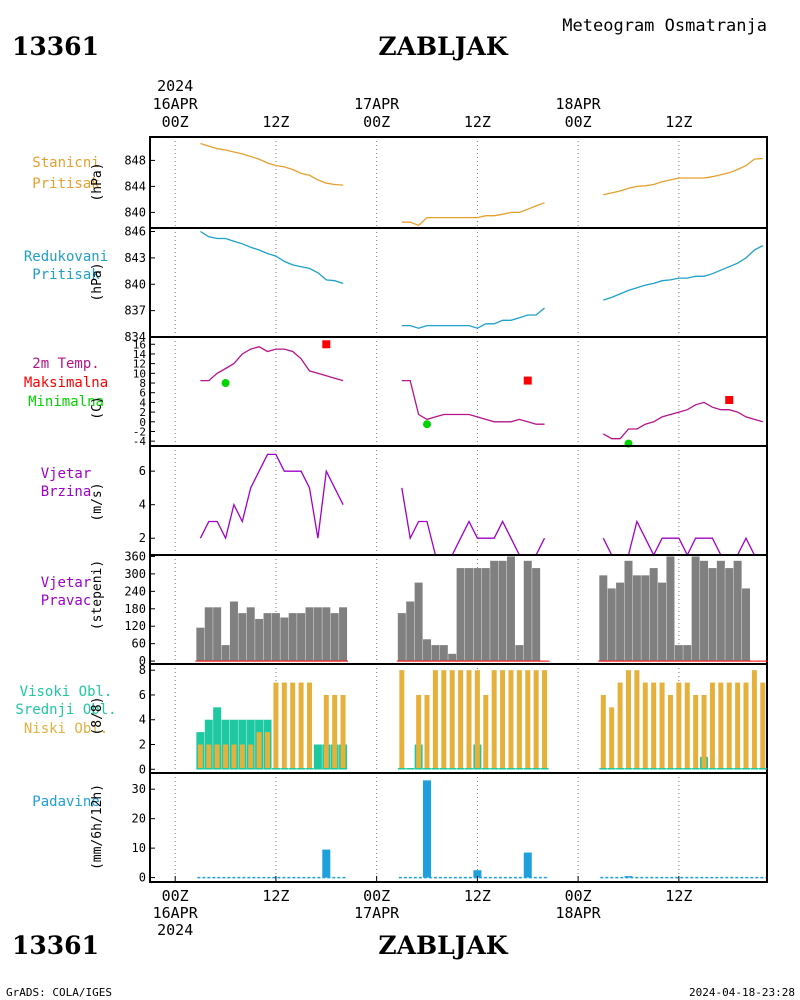 This screenshot has width=800, height=1000. Describe the element at coordinates (135, 574) in the screenshot. I see `y-tick-label: 300` at that location.